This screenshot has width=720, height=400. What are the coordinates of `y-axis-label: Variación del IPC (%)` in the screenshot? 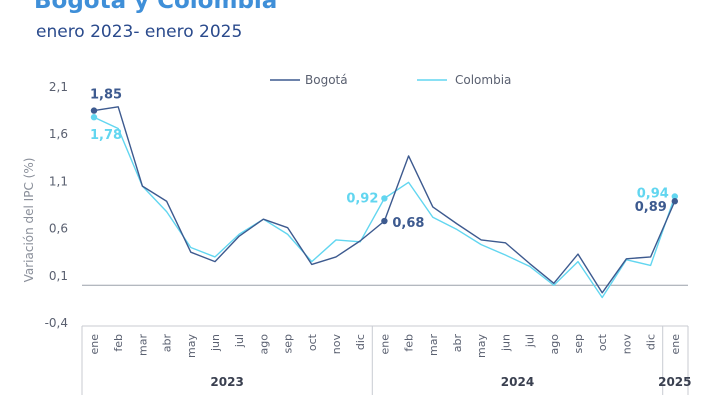 It's located at (29, 220).